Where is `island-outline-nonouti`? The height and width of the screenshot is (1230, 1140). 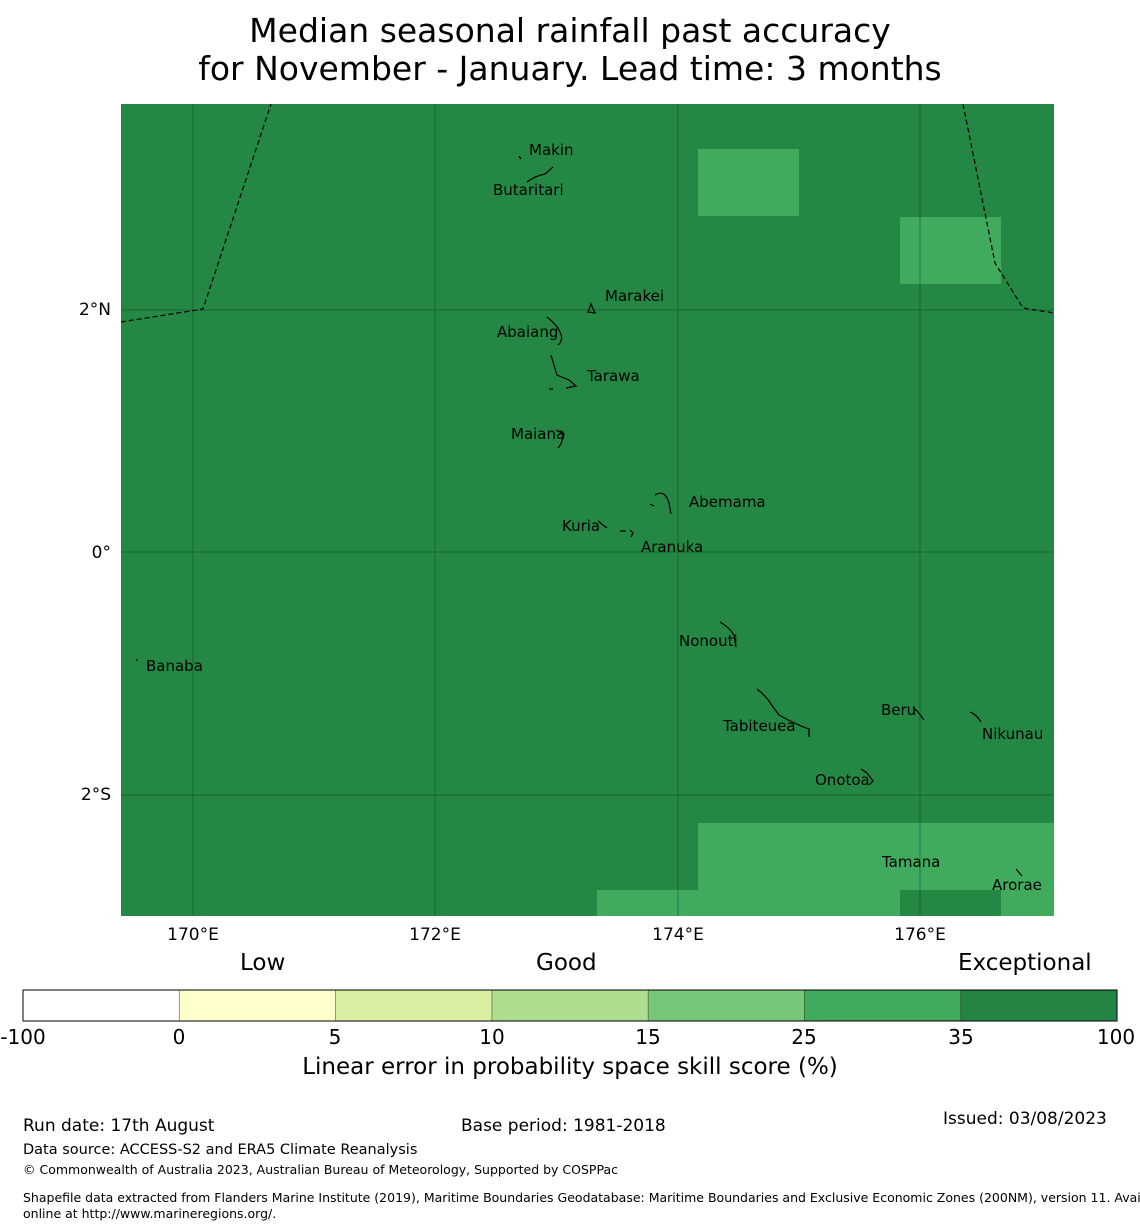
island-outline-nonouti is located at coordinates (728, 634).